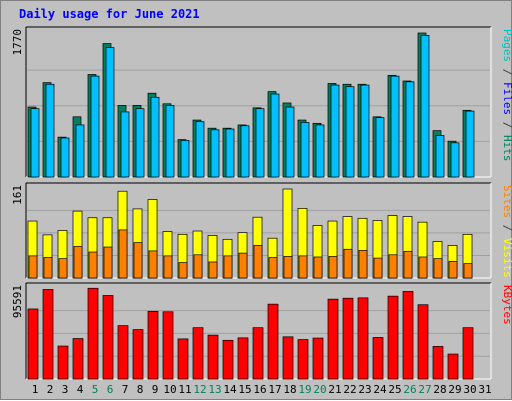 The width and height of the screenshot is (512, 401). Describe the element at coordinates (35, 389) in the screenshot. I see `x-tick-day-1: 1` at that location.